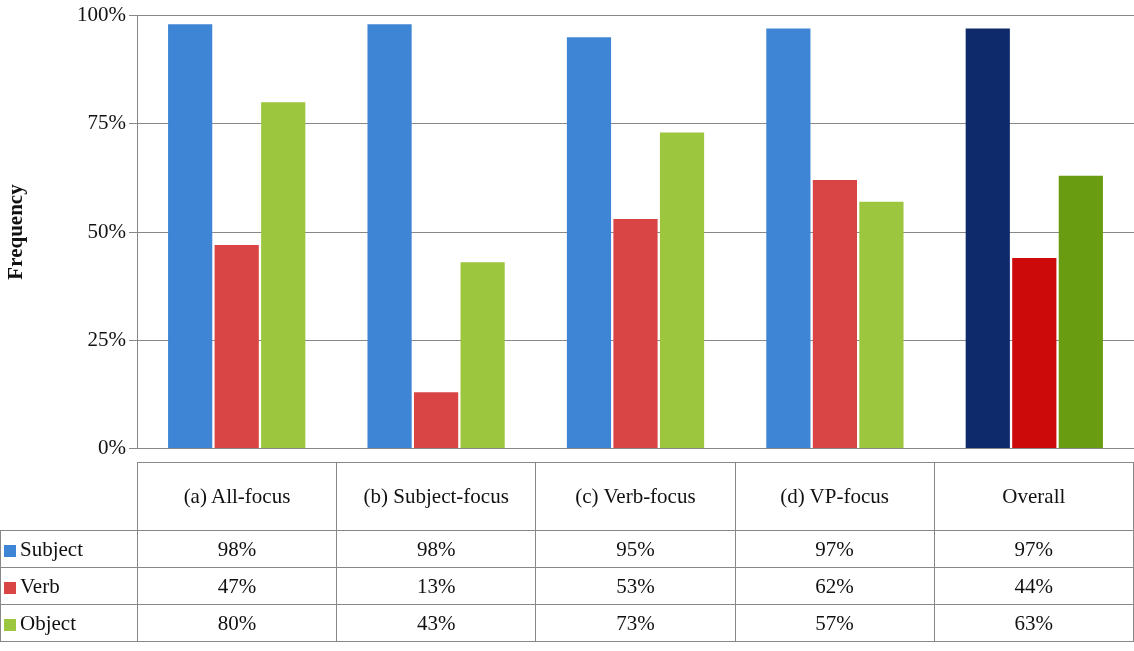 This screenshot has width=1134, height=651. Describe the element at coordinates (835, 496) in the screenshot. I see `x-tick-label: (d) VP-focus` at that location.